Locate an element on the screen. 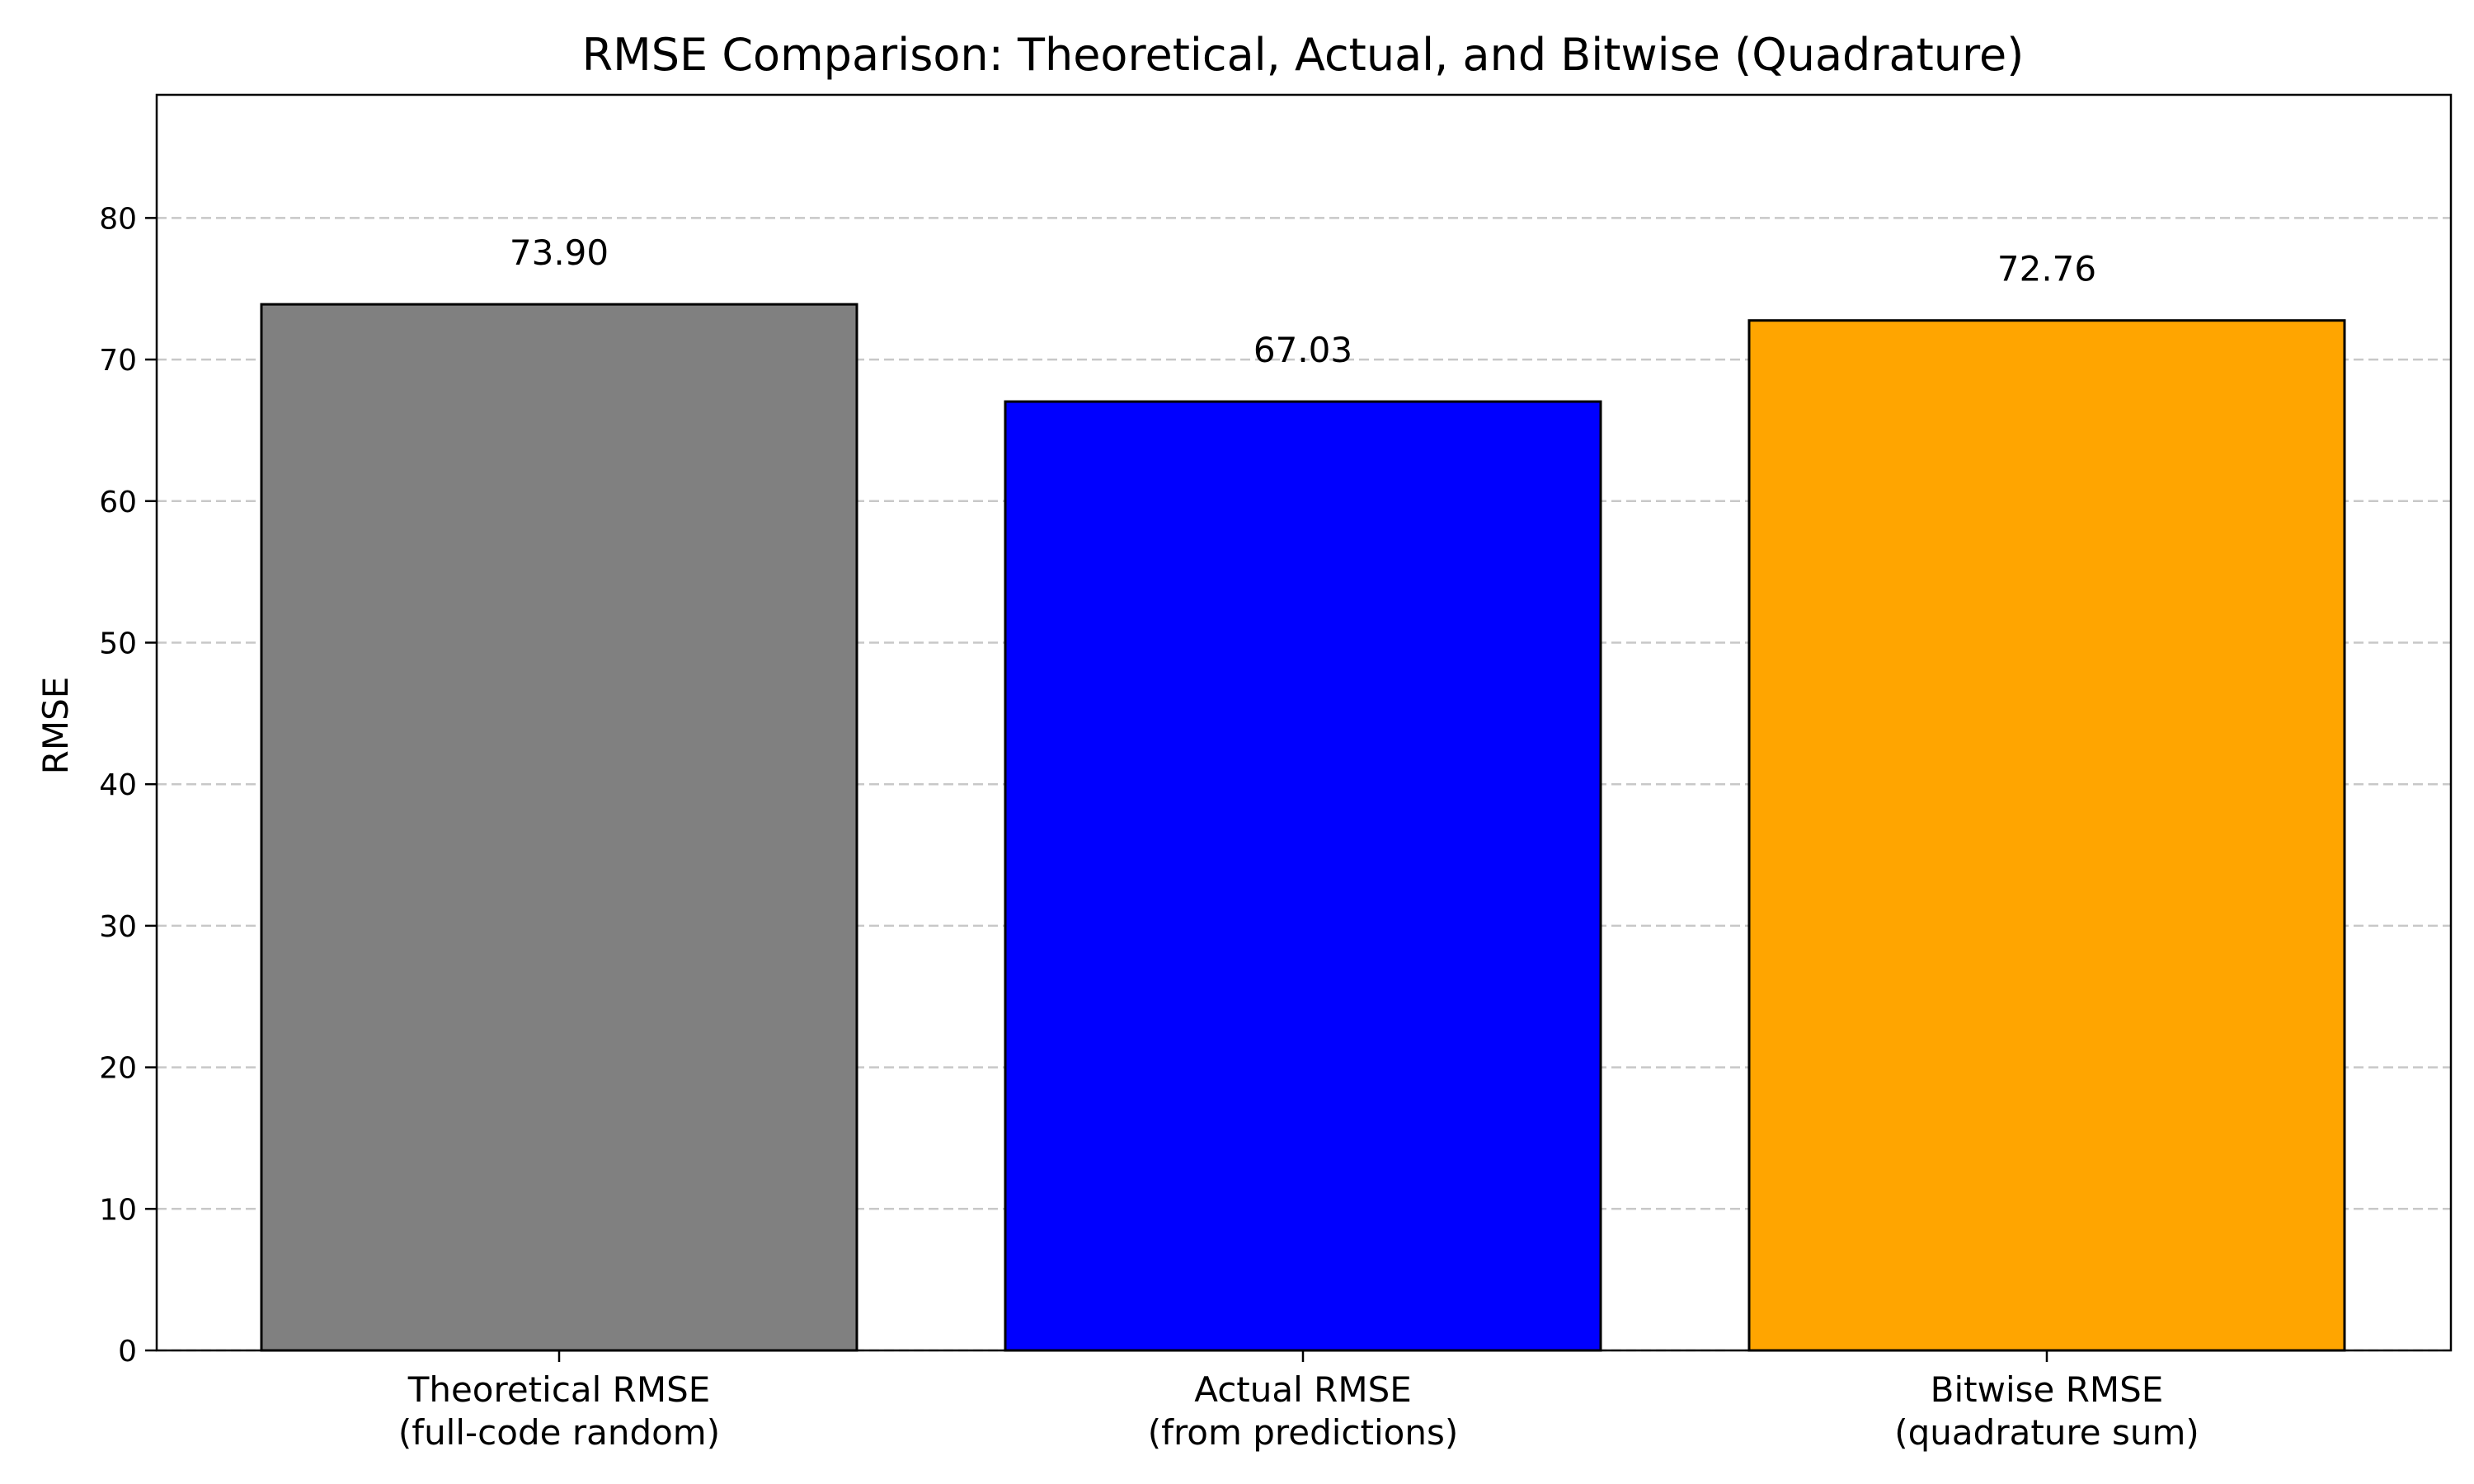 The height and width of the screenshot is (1484, 2474). y-tick-label: 70 is located at coordinates (118, 361).